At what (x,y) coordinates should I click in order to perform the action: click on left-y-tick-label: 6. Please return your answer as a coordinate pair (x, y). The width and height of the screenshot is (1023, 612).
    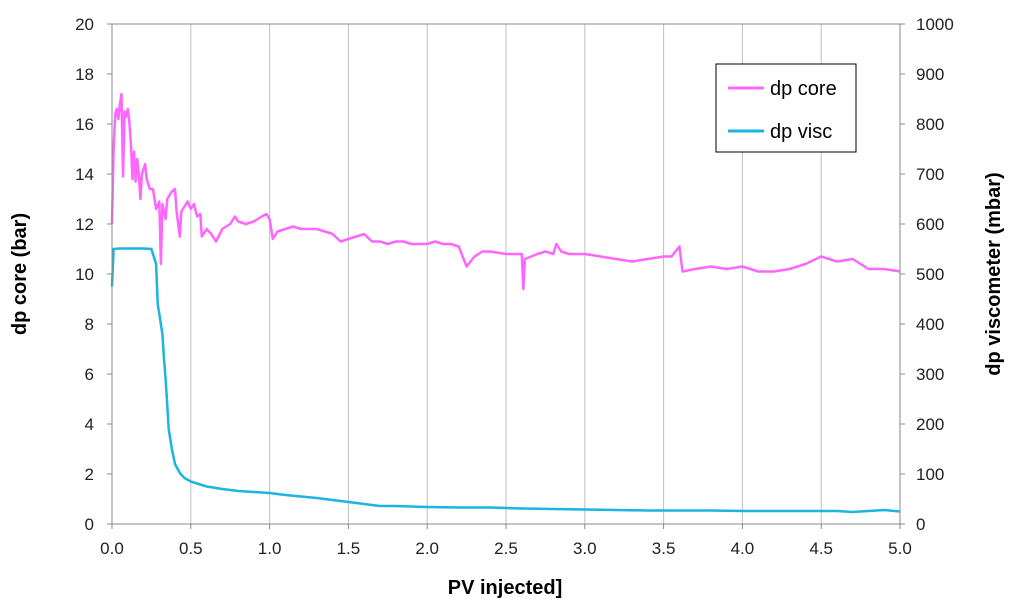
    Looking at the image, I should click on (89, 374).